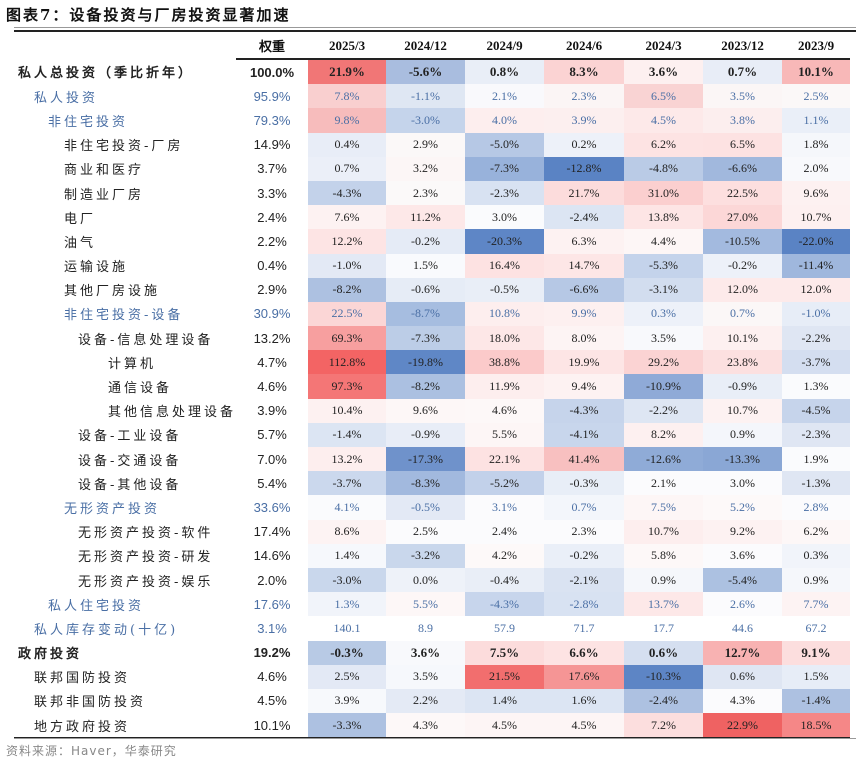  Describe the element at coordinates (584, 507) in the screenshot. I see `value-cell: 0.7%` at that location.